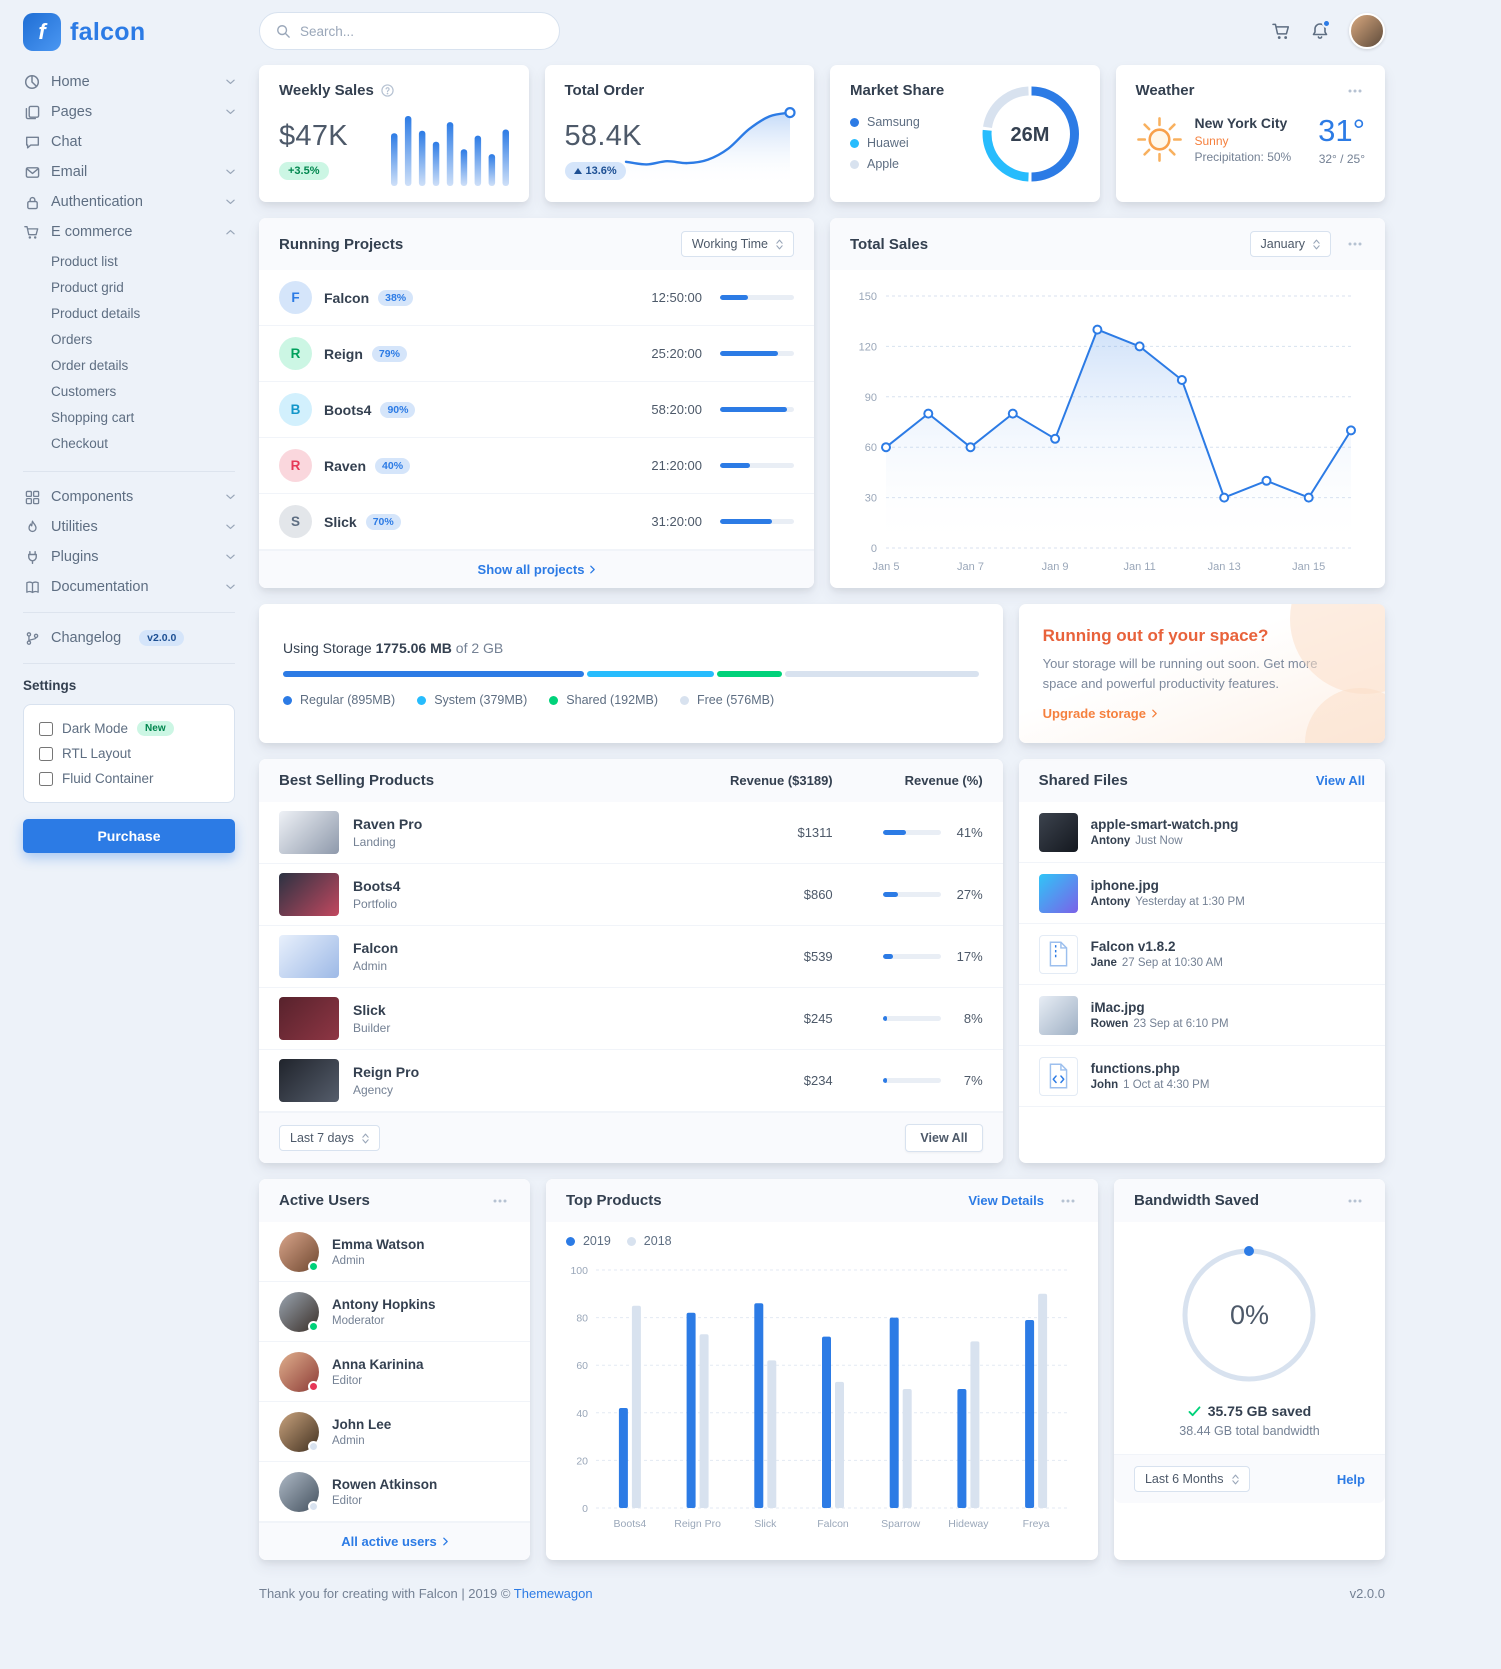 Image resolution: width=1501 pixels, height=1669 pixels. I want to click on product-row-boots4: Boots4 Portfolio $860 27%, so click(631, 895).